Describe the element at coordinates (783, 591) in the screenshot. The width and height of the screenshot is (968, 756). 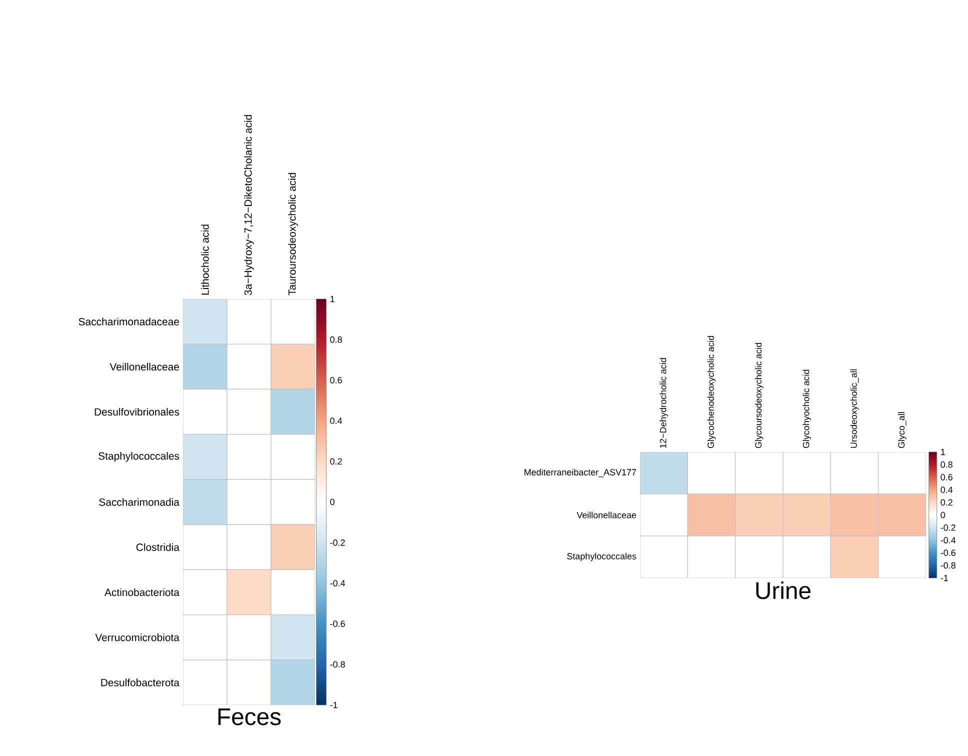
I see `text: Urine` at that location.